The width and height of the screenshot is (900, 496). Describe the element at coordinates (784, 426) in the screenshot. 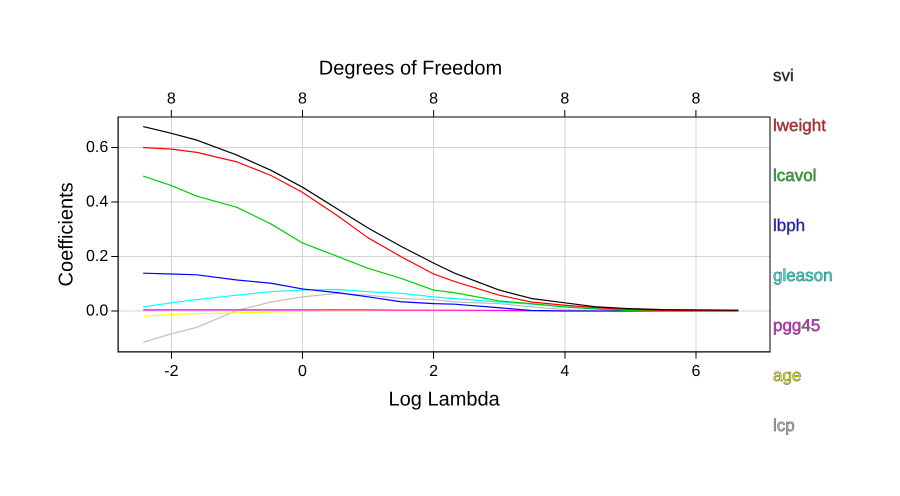

I see `text: lcp` at that location.